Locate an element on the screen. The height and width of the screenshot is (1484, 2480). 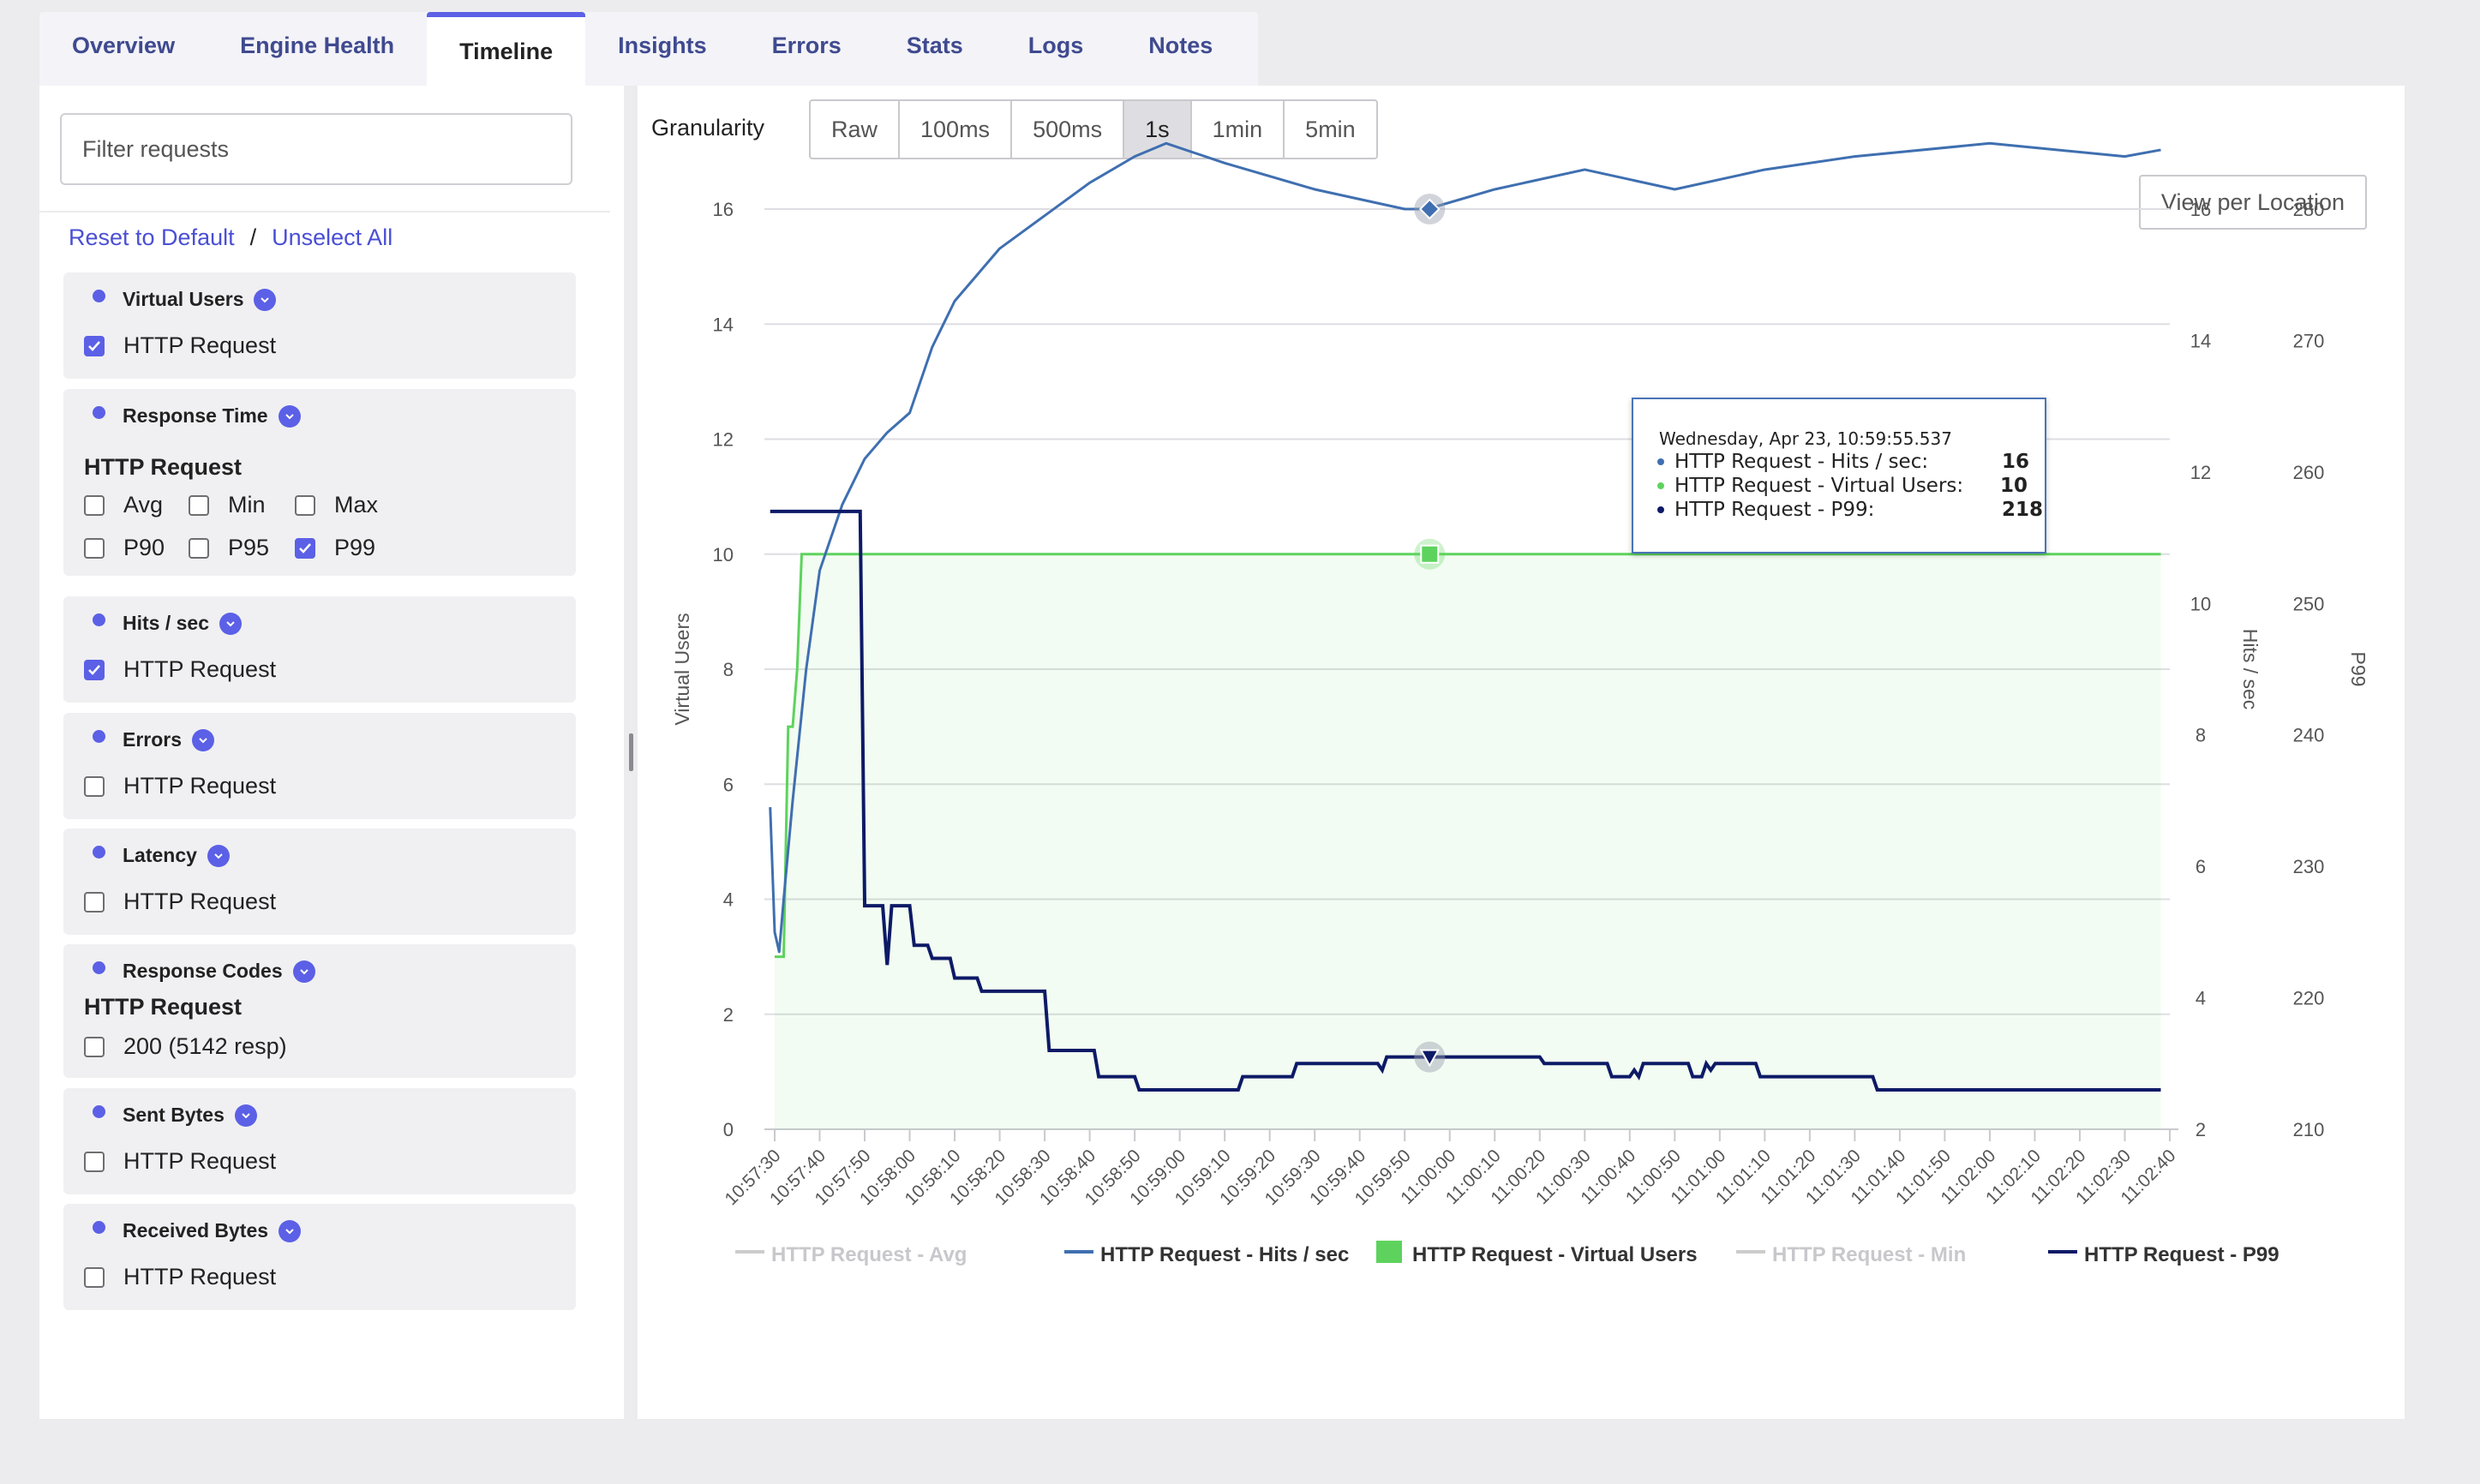
checkbox-p95: P95 is located at coordinates (229, 548).